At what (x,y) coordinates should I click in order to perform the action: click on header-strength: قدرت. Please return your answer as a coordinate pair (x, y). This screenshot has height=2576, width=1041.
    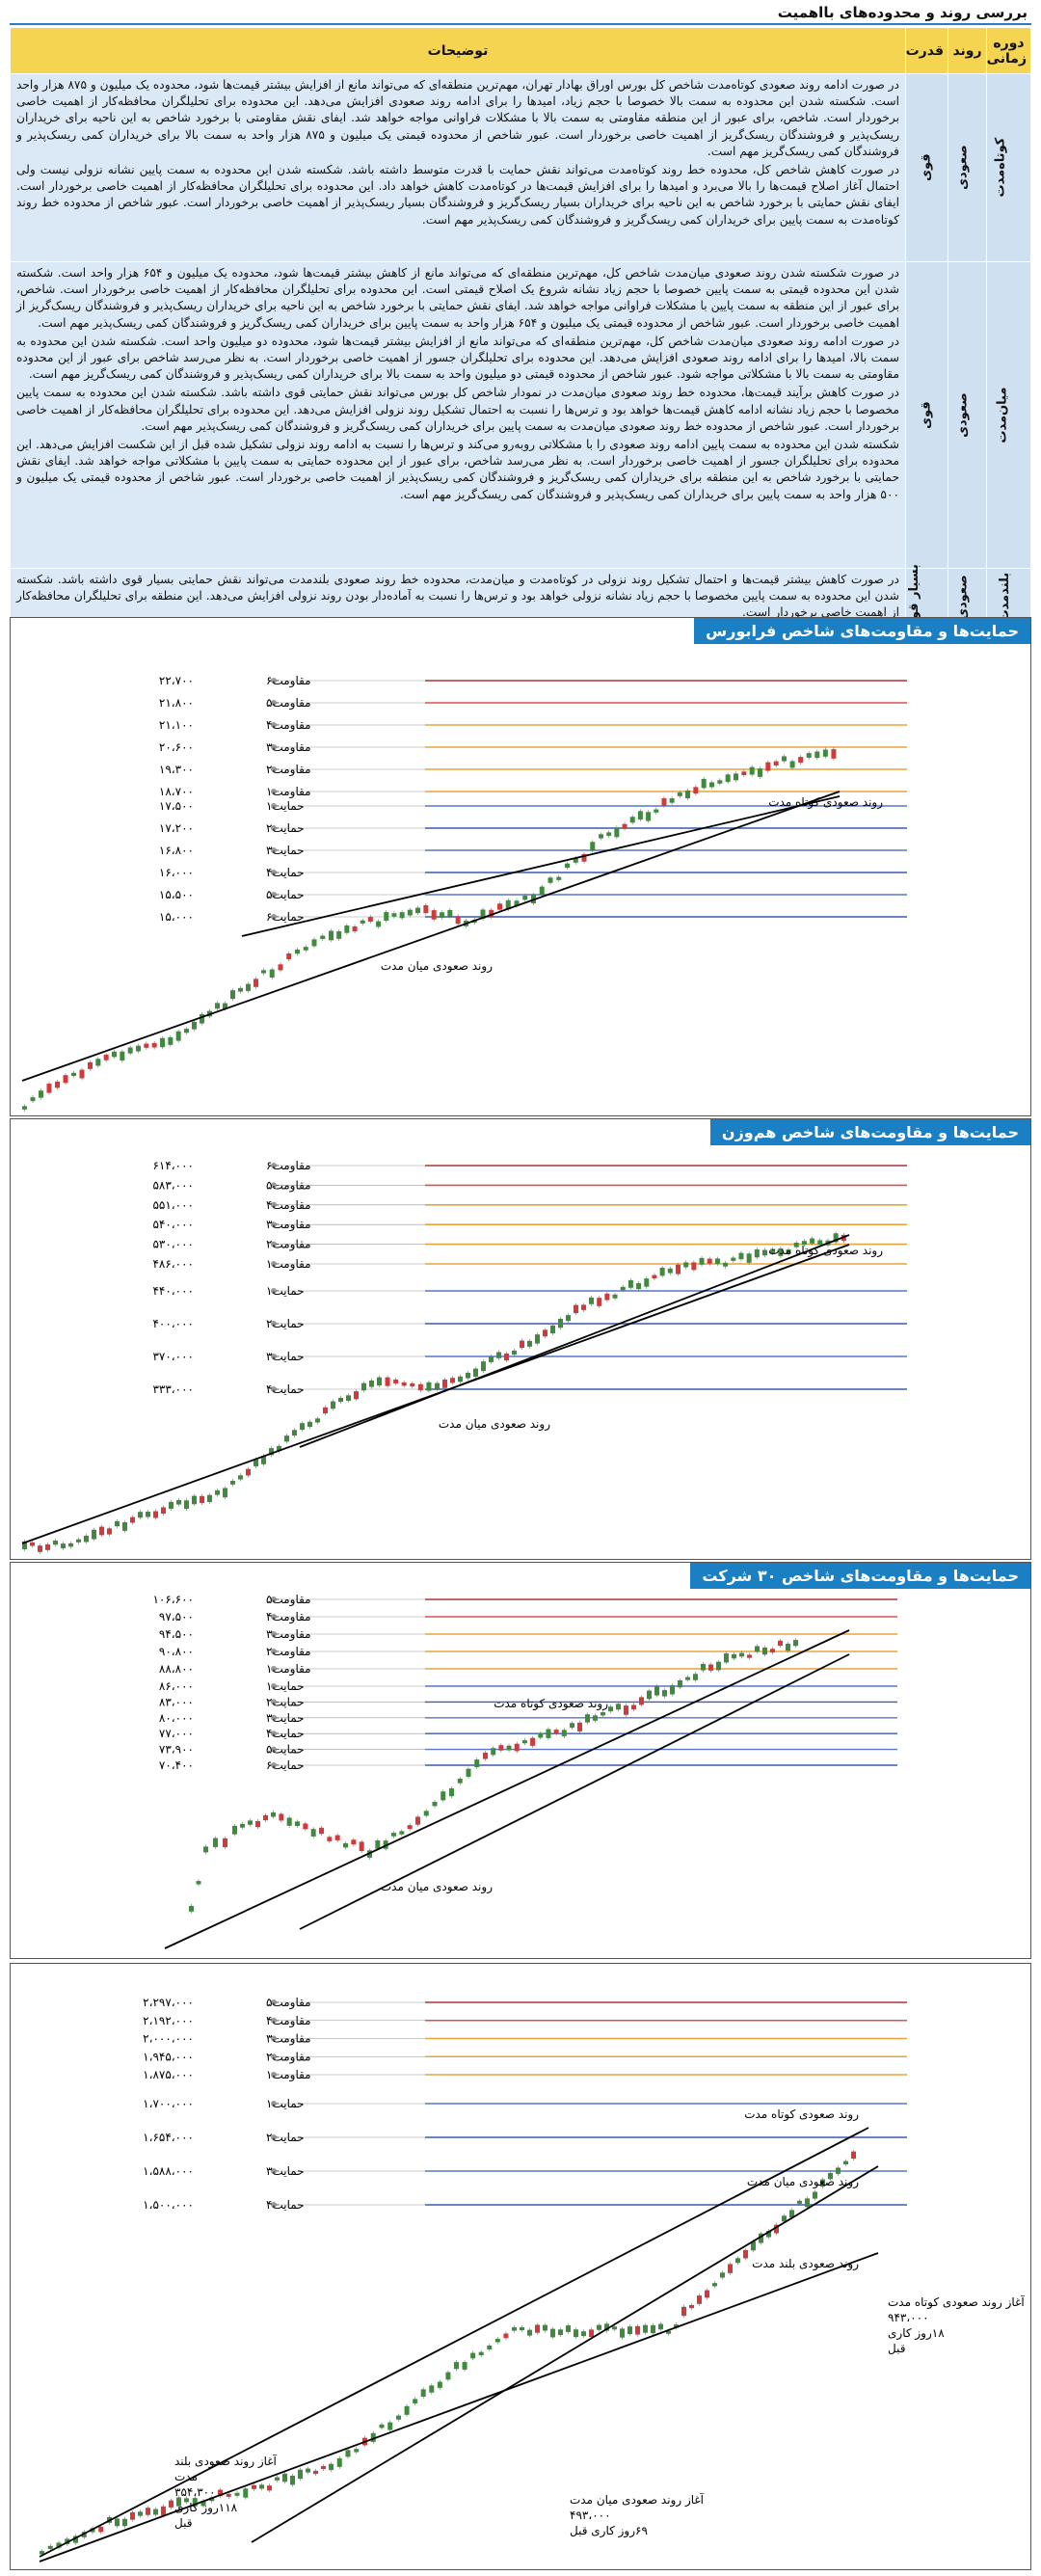
    Looking at the image, I should click on (927, 51).